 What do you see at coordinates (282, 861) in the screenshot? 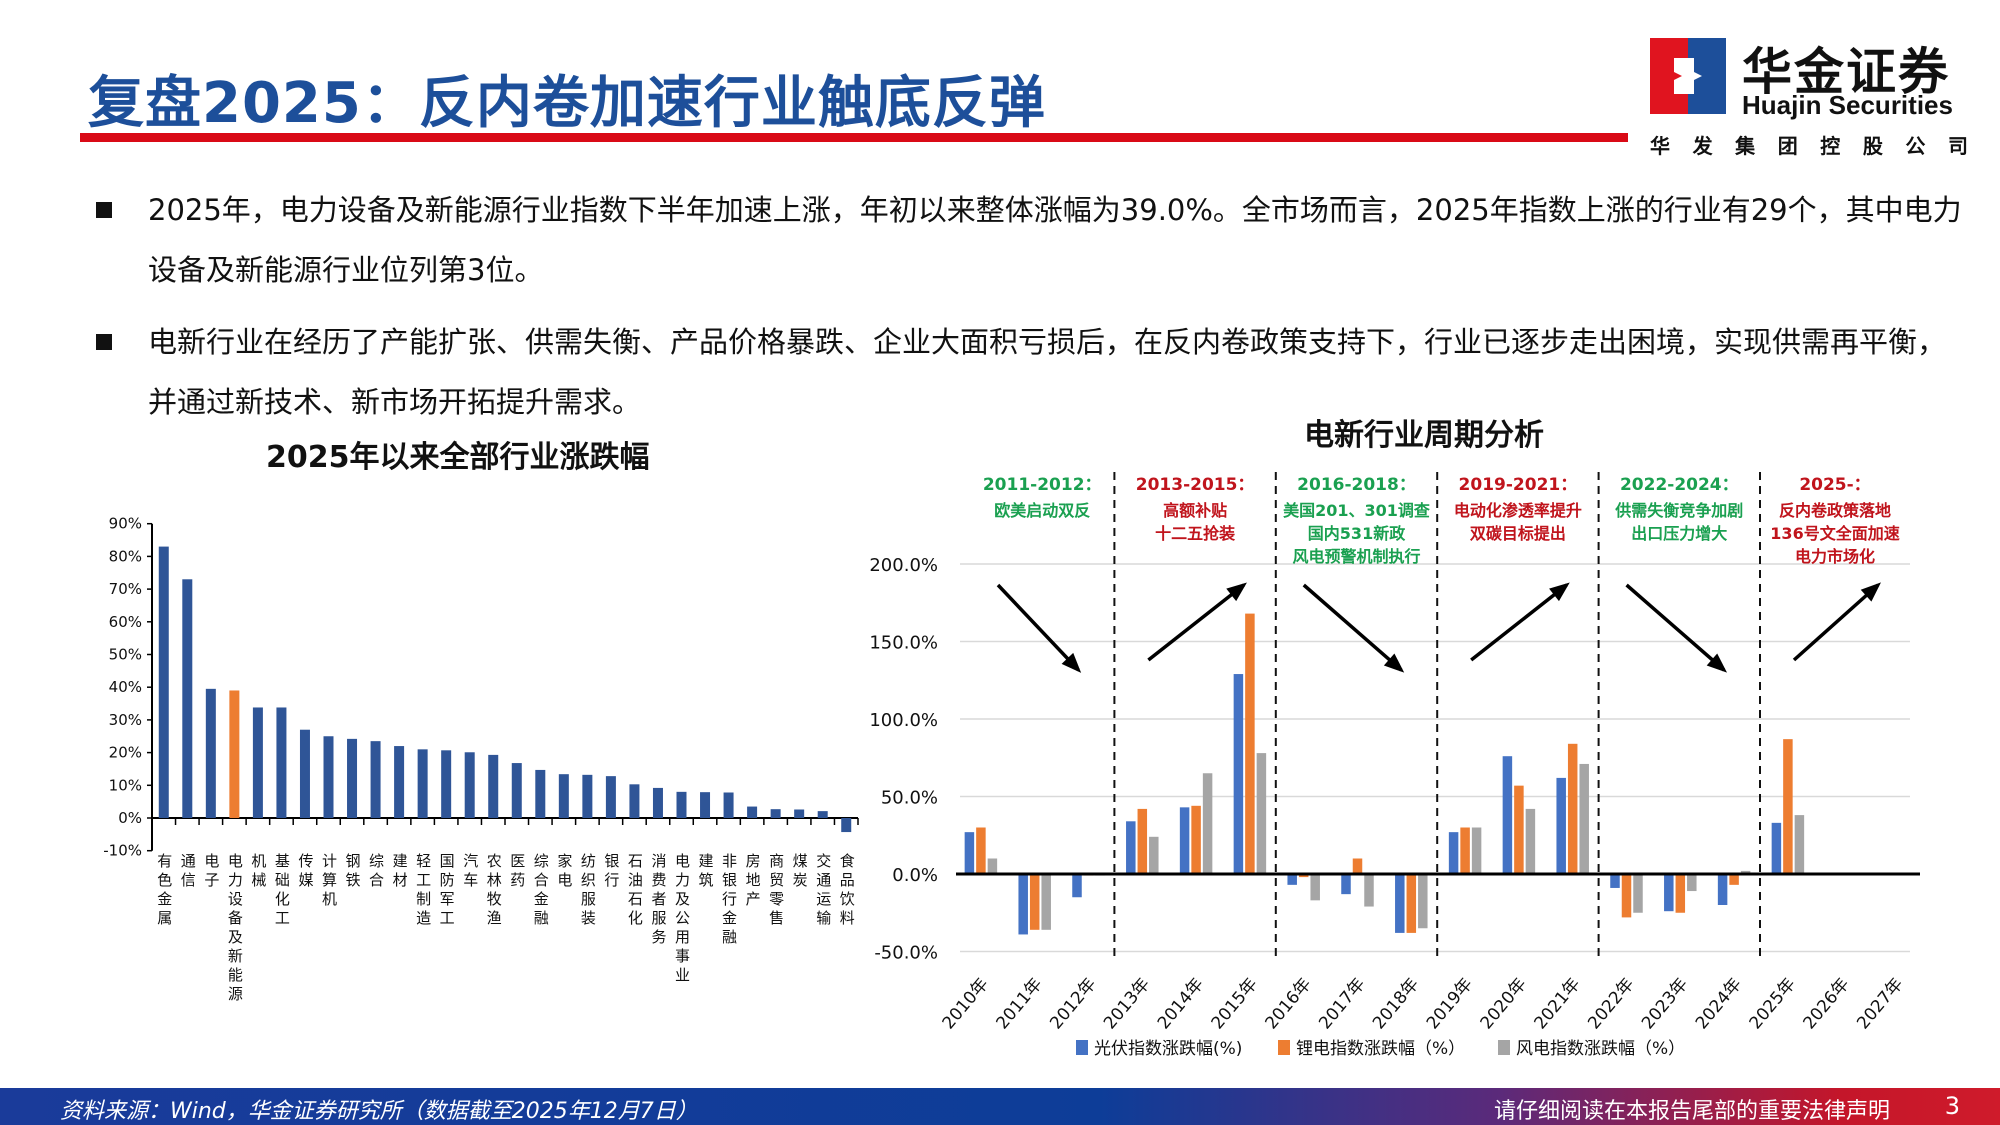
I see `x-category-label: 基` at bounding box center [282, 861].